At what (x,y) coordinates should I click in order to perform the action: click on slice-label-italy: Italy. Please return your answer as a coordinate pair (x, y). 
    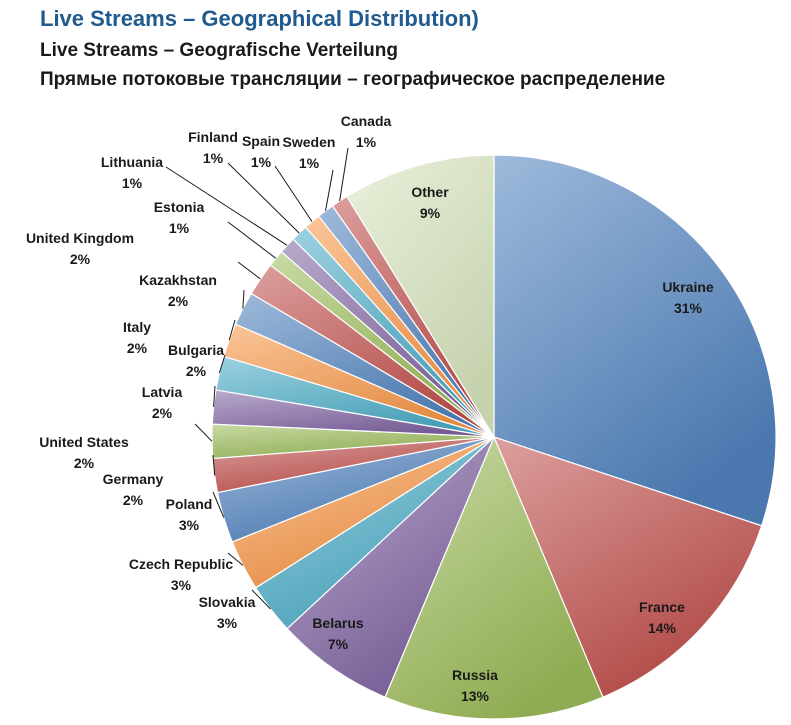
    Looking at the image, I should click on (137, 327).